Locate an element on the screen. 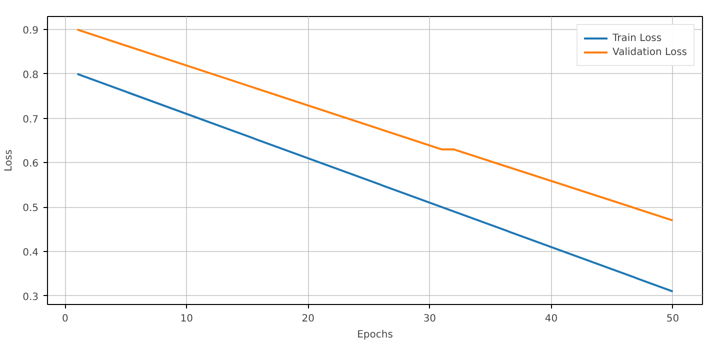 The image size is (708, 345). y-tick-label: 0.6 is located at coordinates (30, 164).